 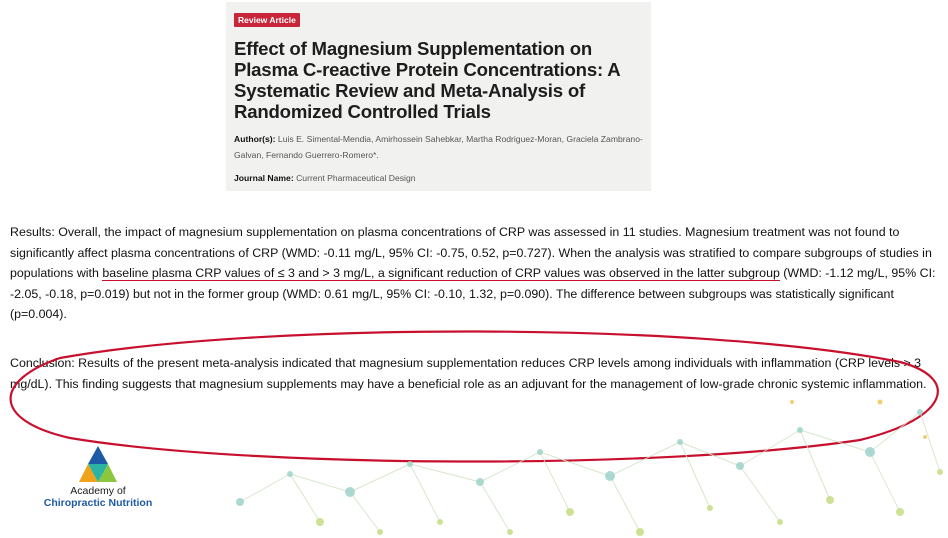 What do you see at coordinates (98, 503) in the screenshot?
I see `logo-text-line2: Chiropractic Nutrition` at bounding box center [98, 503].